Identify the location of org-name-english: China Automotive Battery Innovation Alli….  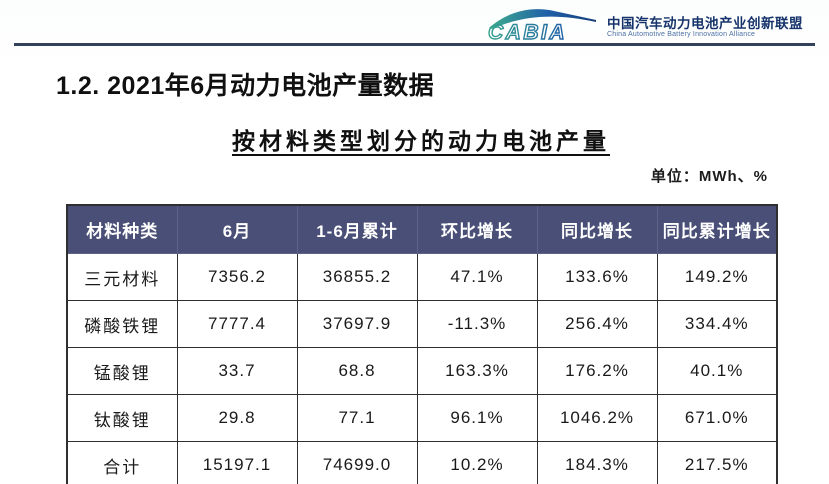
(681, 35).